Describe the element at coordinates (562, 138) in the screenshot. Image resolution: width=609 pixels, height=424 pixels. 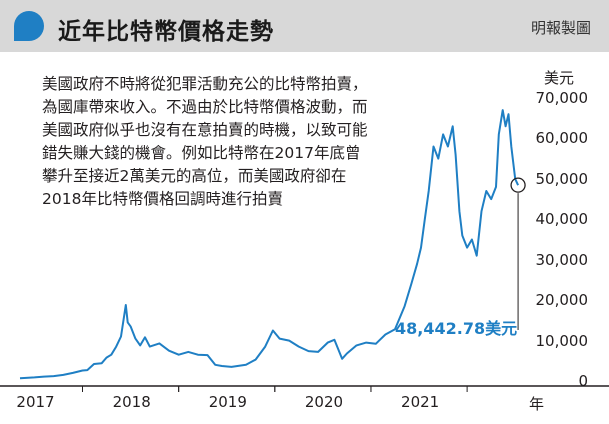
I see `y-tick-label: 60,000` at that location.